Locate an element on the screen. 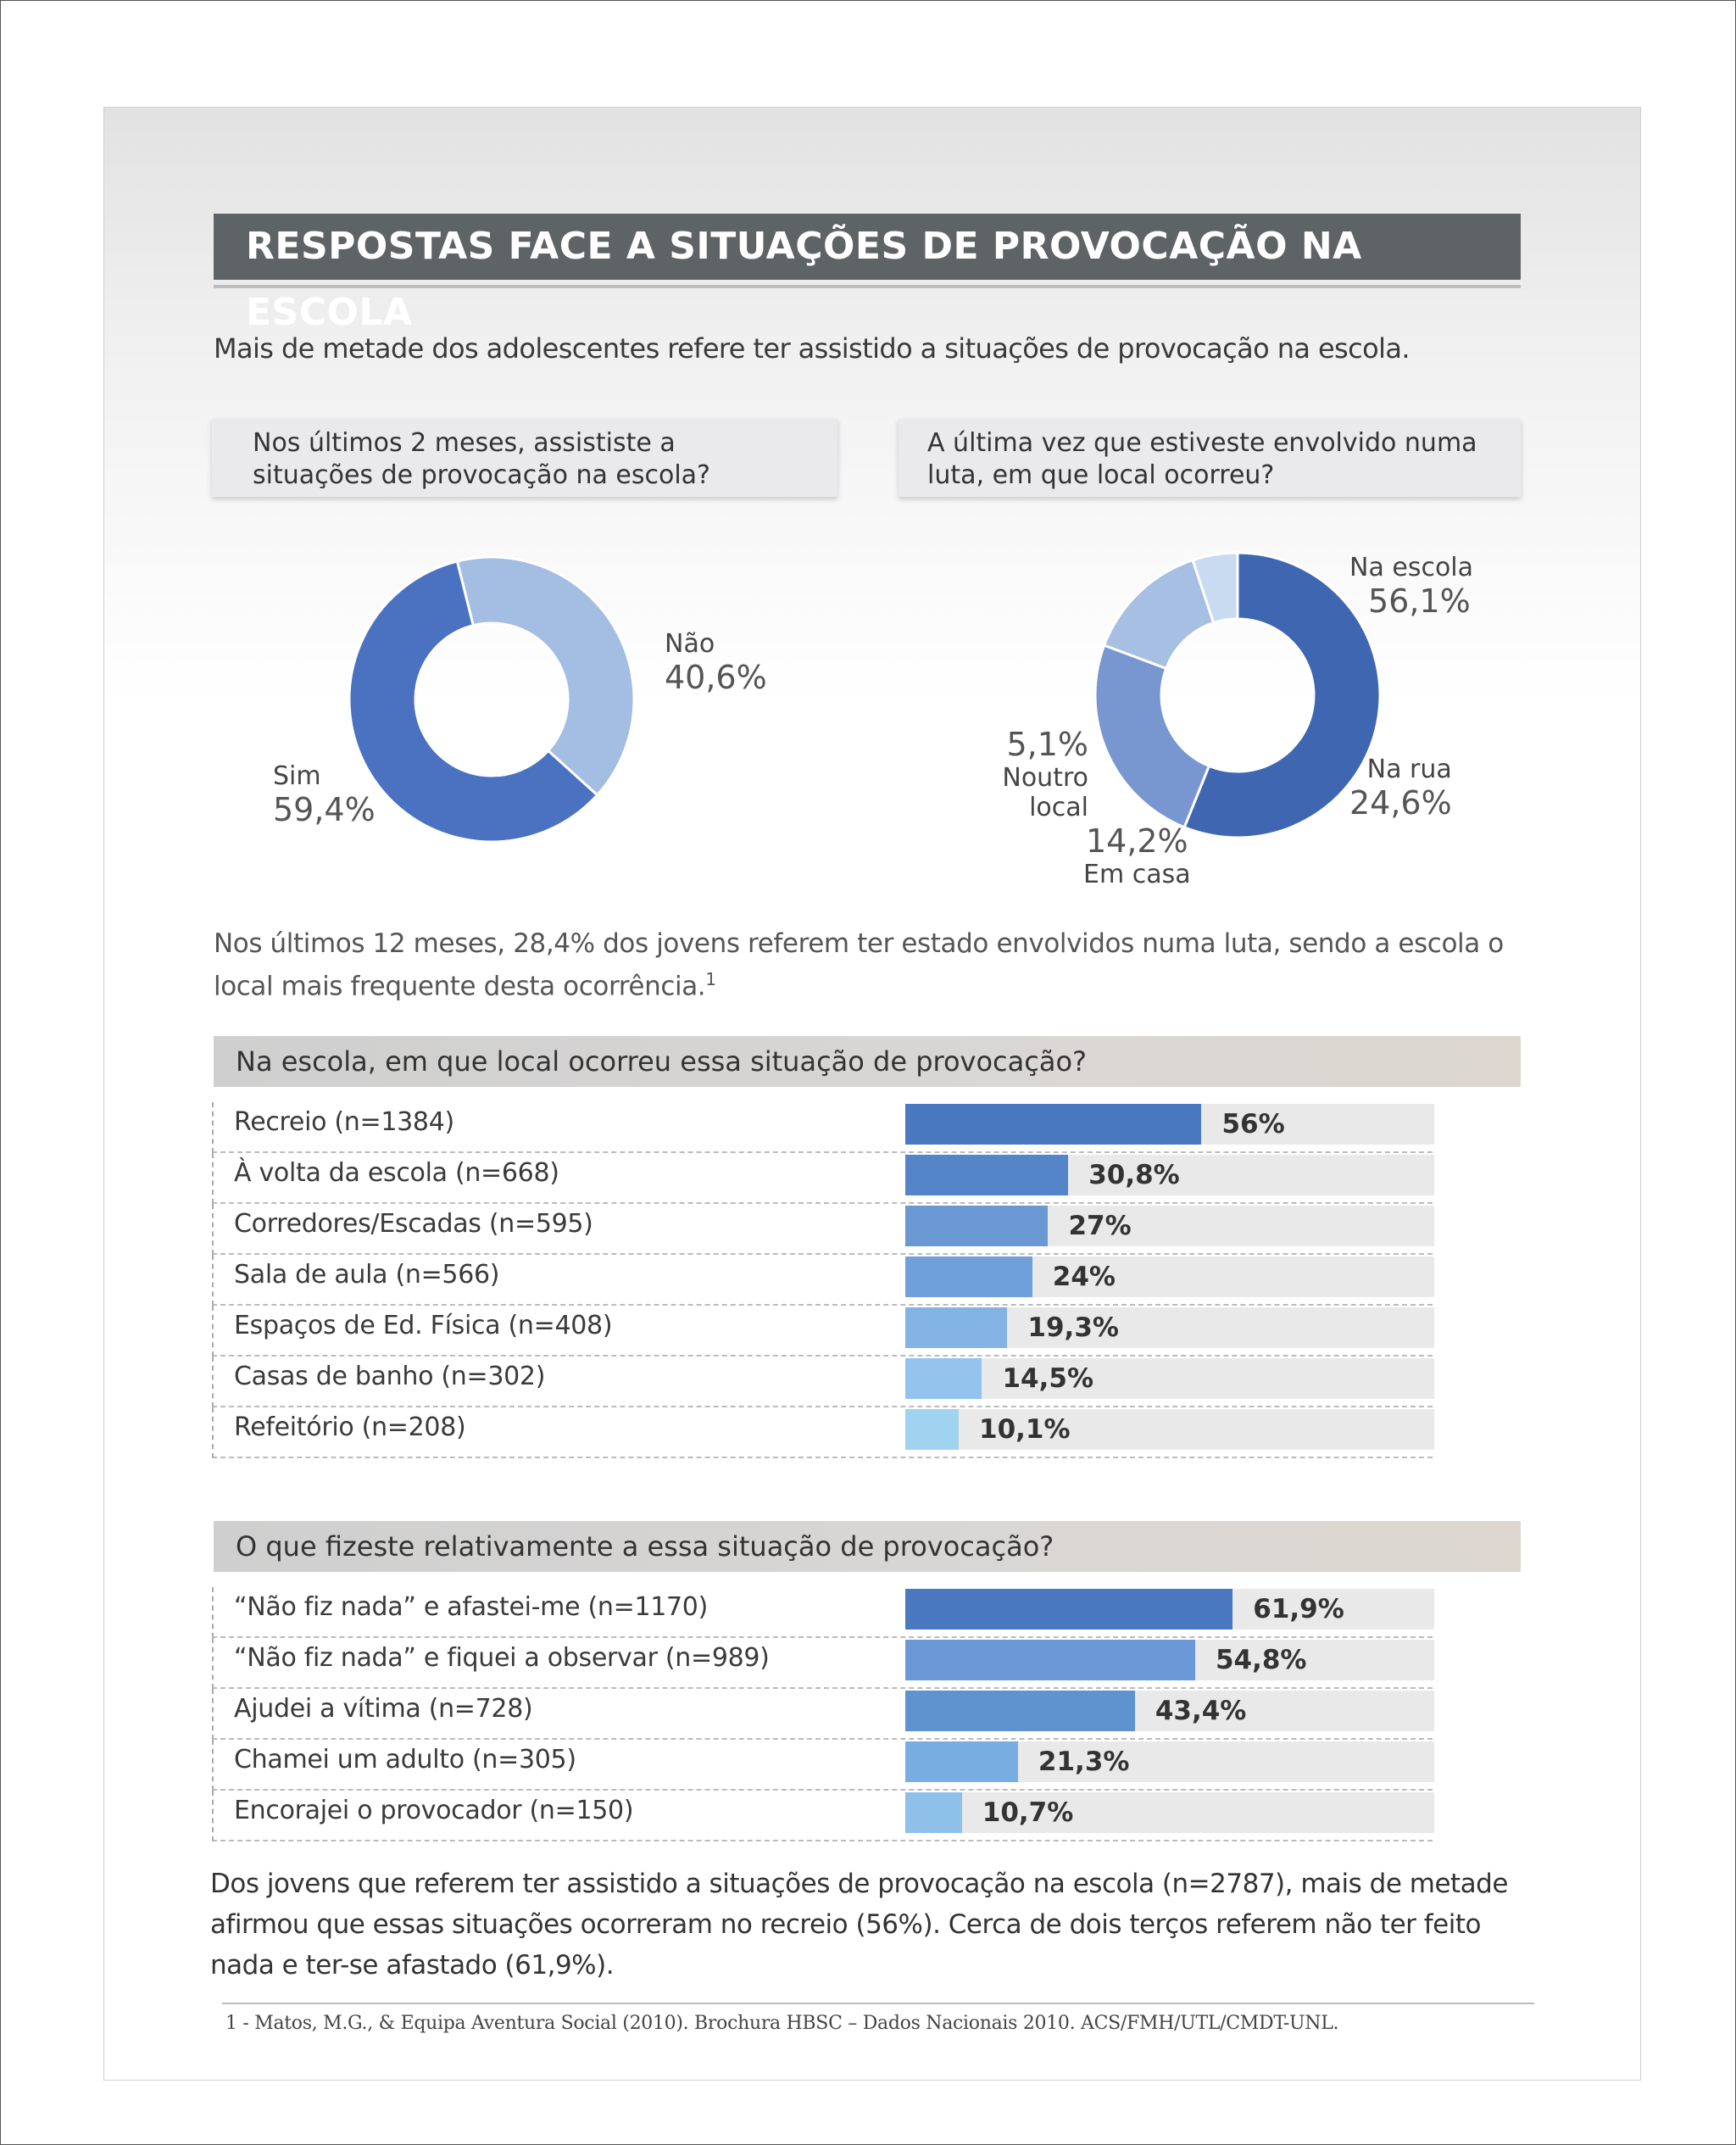 The height and width of the screenshot is (2145, 1736). donut-chart-fight-location is located at coordinates (1237, 695).